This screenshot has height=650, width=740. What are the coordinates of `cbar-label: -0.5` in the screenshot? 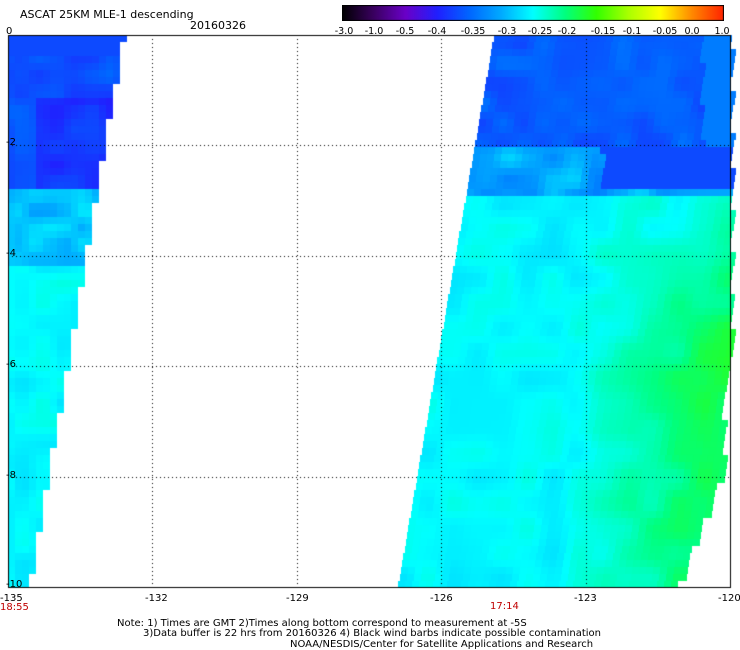 It's located at (405, 31).